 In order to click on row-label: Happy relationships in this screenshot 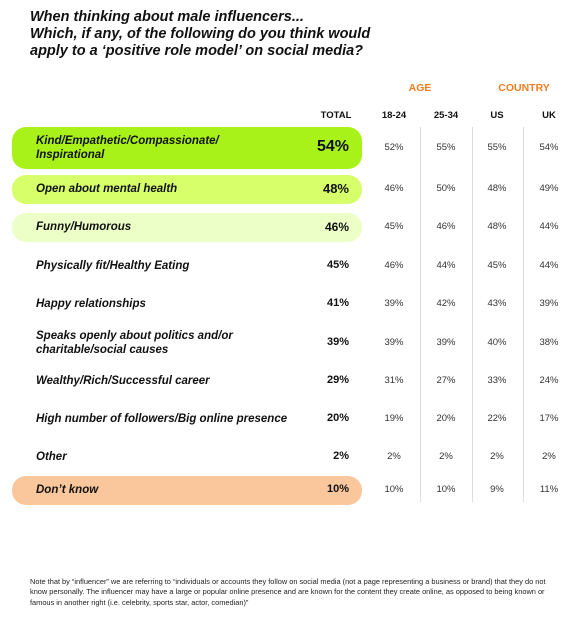, I will do `click(176, 304)`.